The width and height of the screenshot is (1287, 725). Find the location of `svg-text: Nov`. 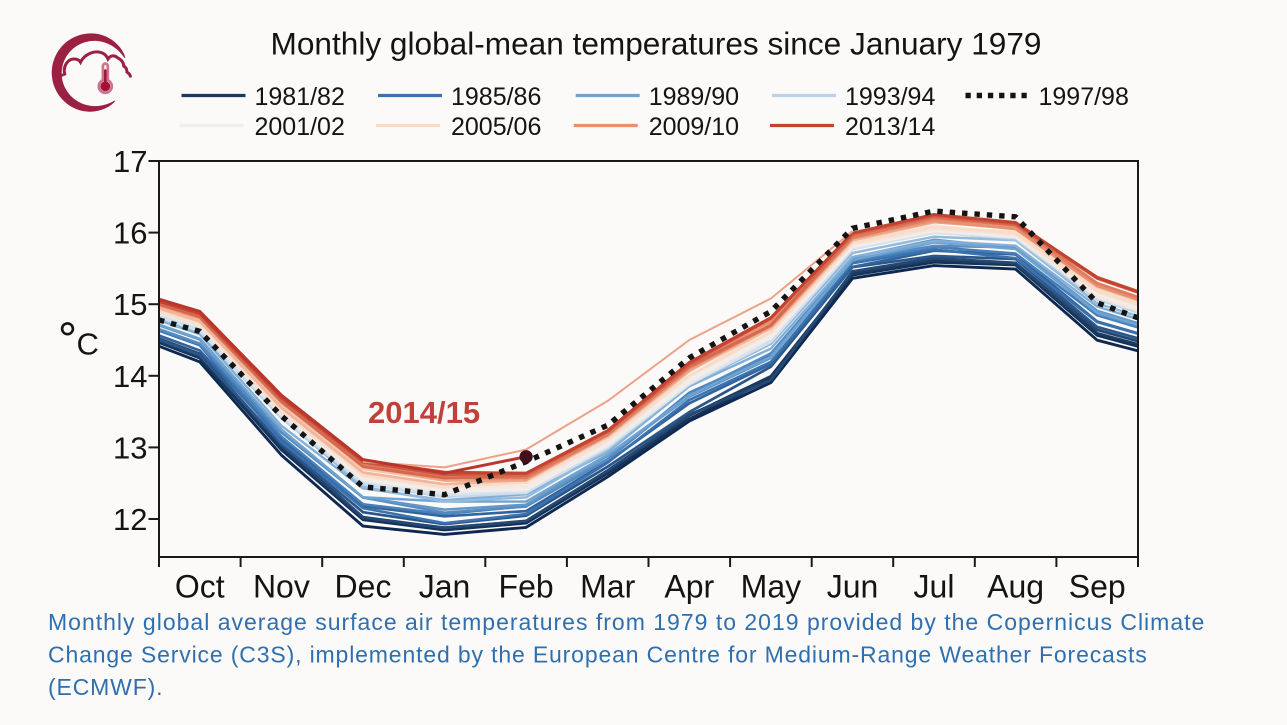

svg-text: Nov is located at coordinates (281, 587).